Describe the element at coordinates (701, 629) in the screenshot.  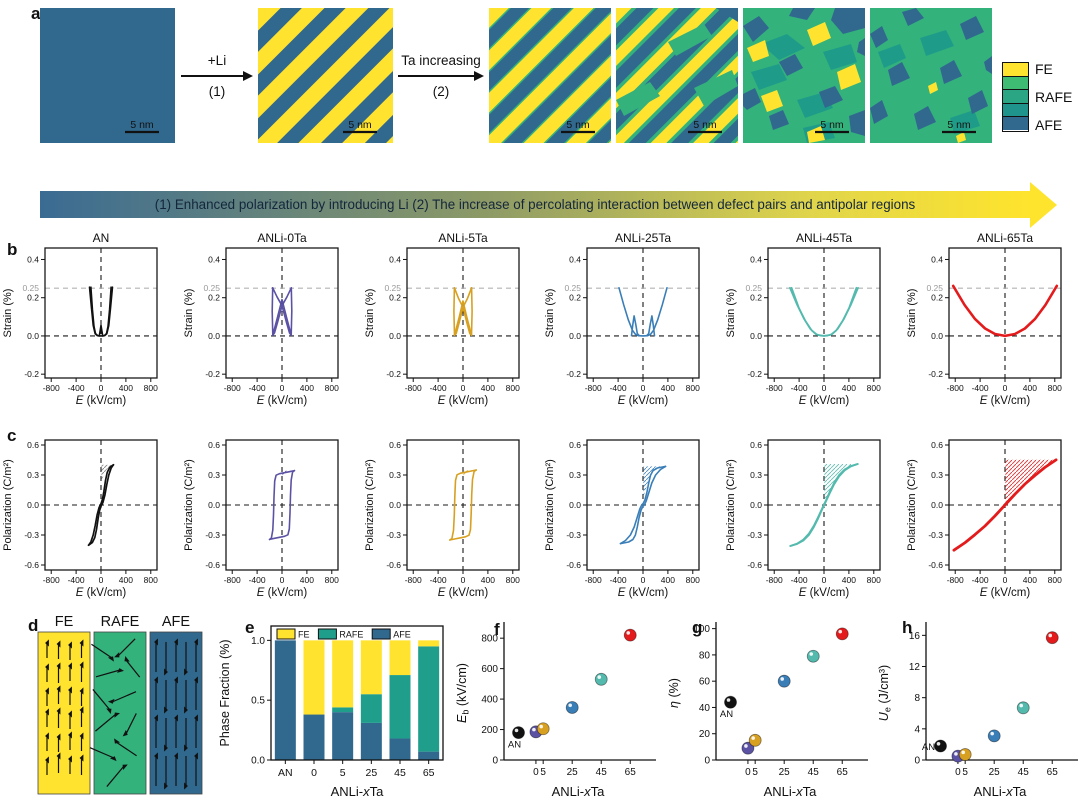
I see `svg-text: 100` at that location.